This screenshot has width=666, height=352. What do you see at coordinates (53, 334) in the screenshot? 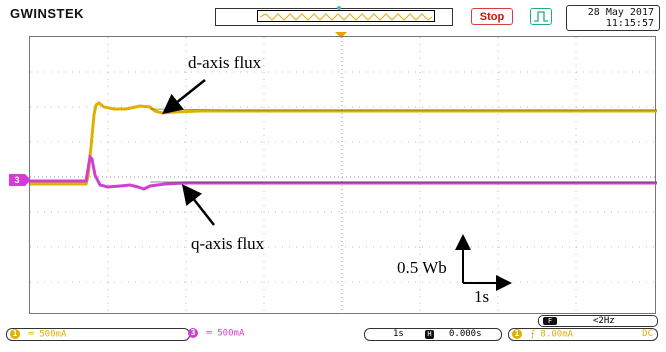
I see `ch1-scale: 500mA` at bounding box center [53, 334].